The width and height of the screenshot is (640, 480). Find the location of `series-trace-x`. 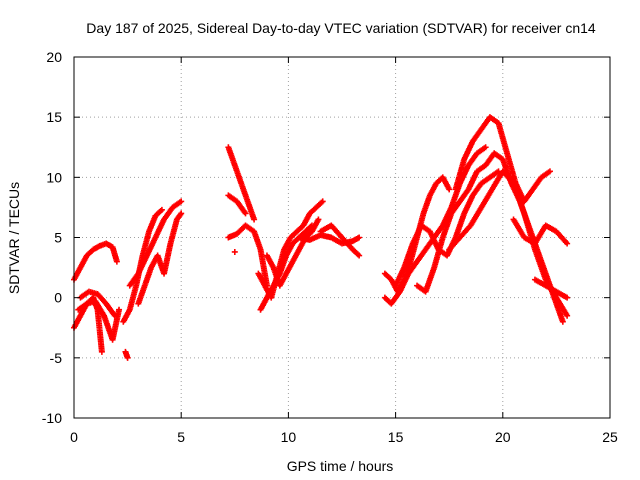

series-trace-x is located at coordinates (508, 243).